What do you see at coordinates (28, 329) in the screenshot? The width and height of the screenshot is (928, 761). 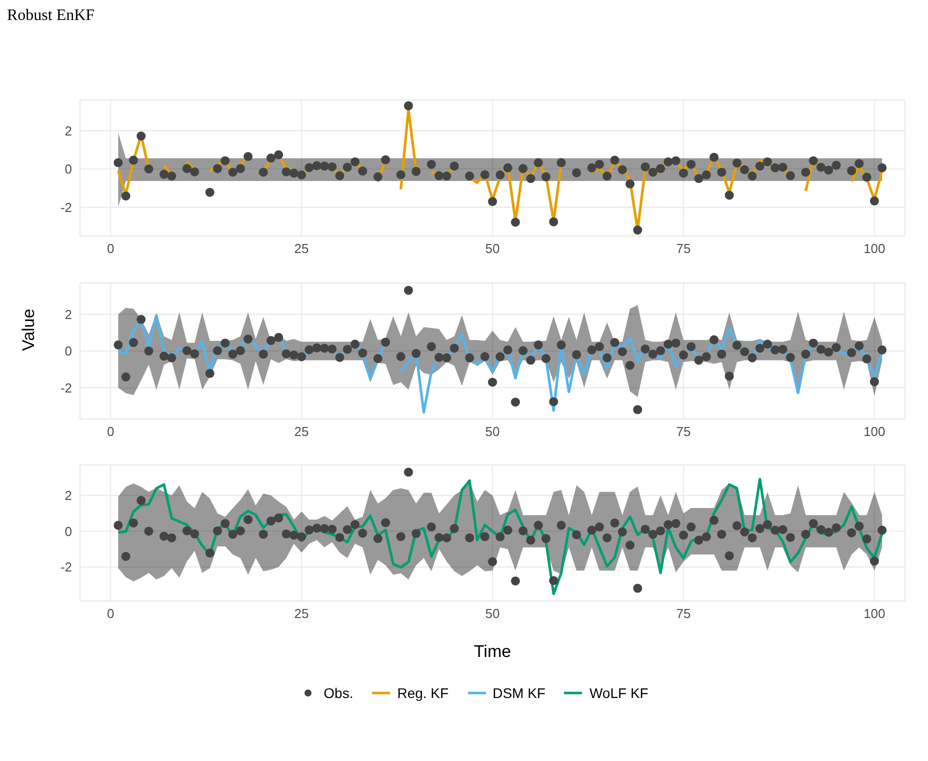 I see `y-axis-title: Value` at bounding box center [28, 329].